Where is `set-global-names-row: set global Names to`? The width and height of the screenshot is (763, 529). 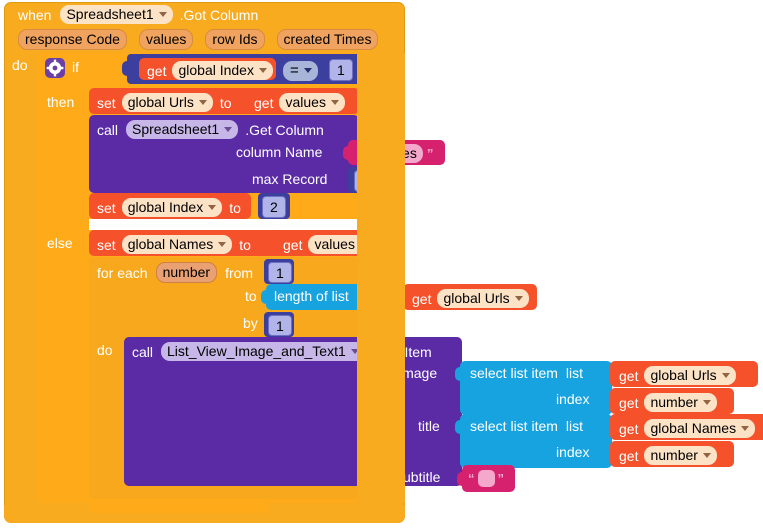 set-global-names-row: set global Names to is located at coordinates (174, 244).